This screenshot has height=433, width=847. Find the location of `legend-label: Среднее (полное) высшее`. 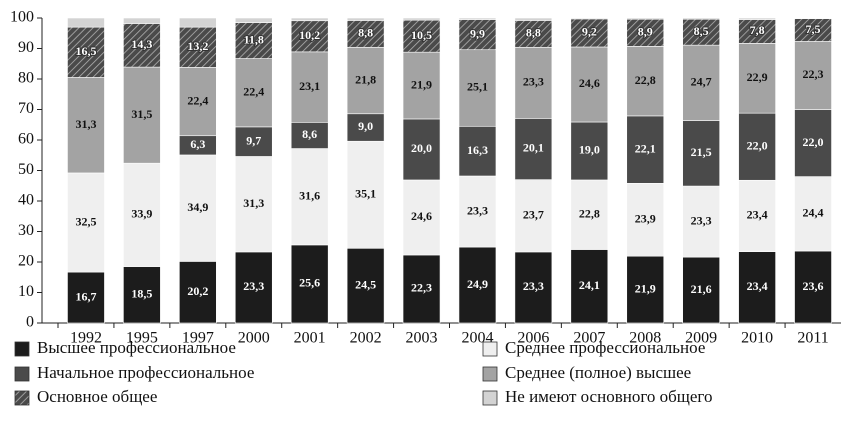

legend-label: Среднее (полное) высшее is located at coordinates (598, 372).